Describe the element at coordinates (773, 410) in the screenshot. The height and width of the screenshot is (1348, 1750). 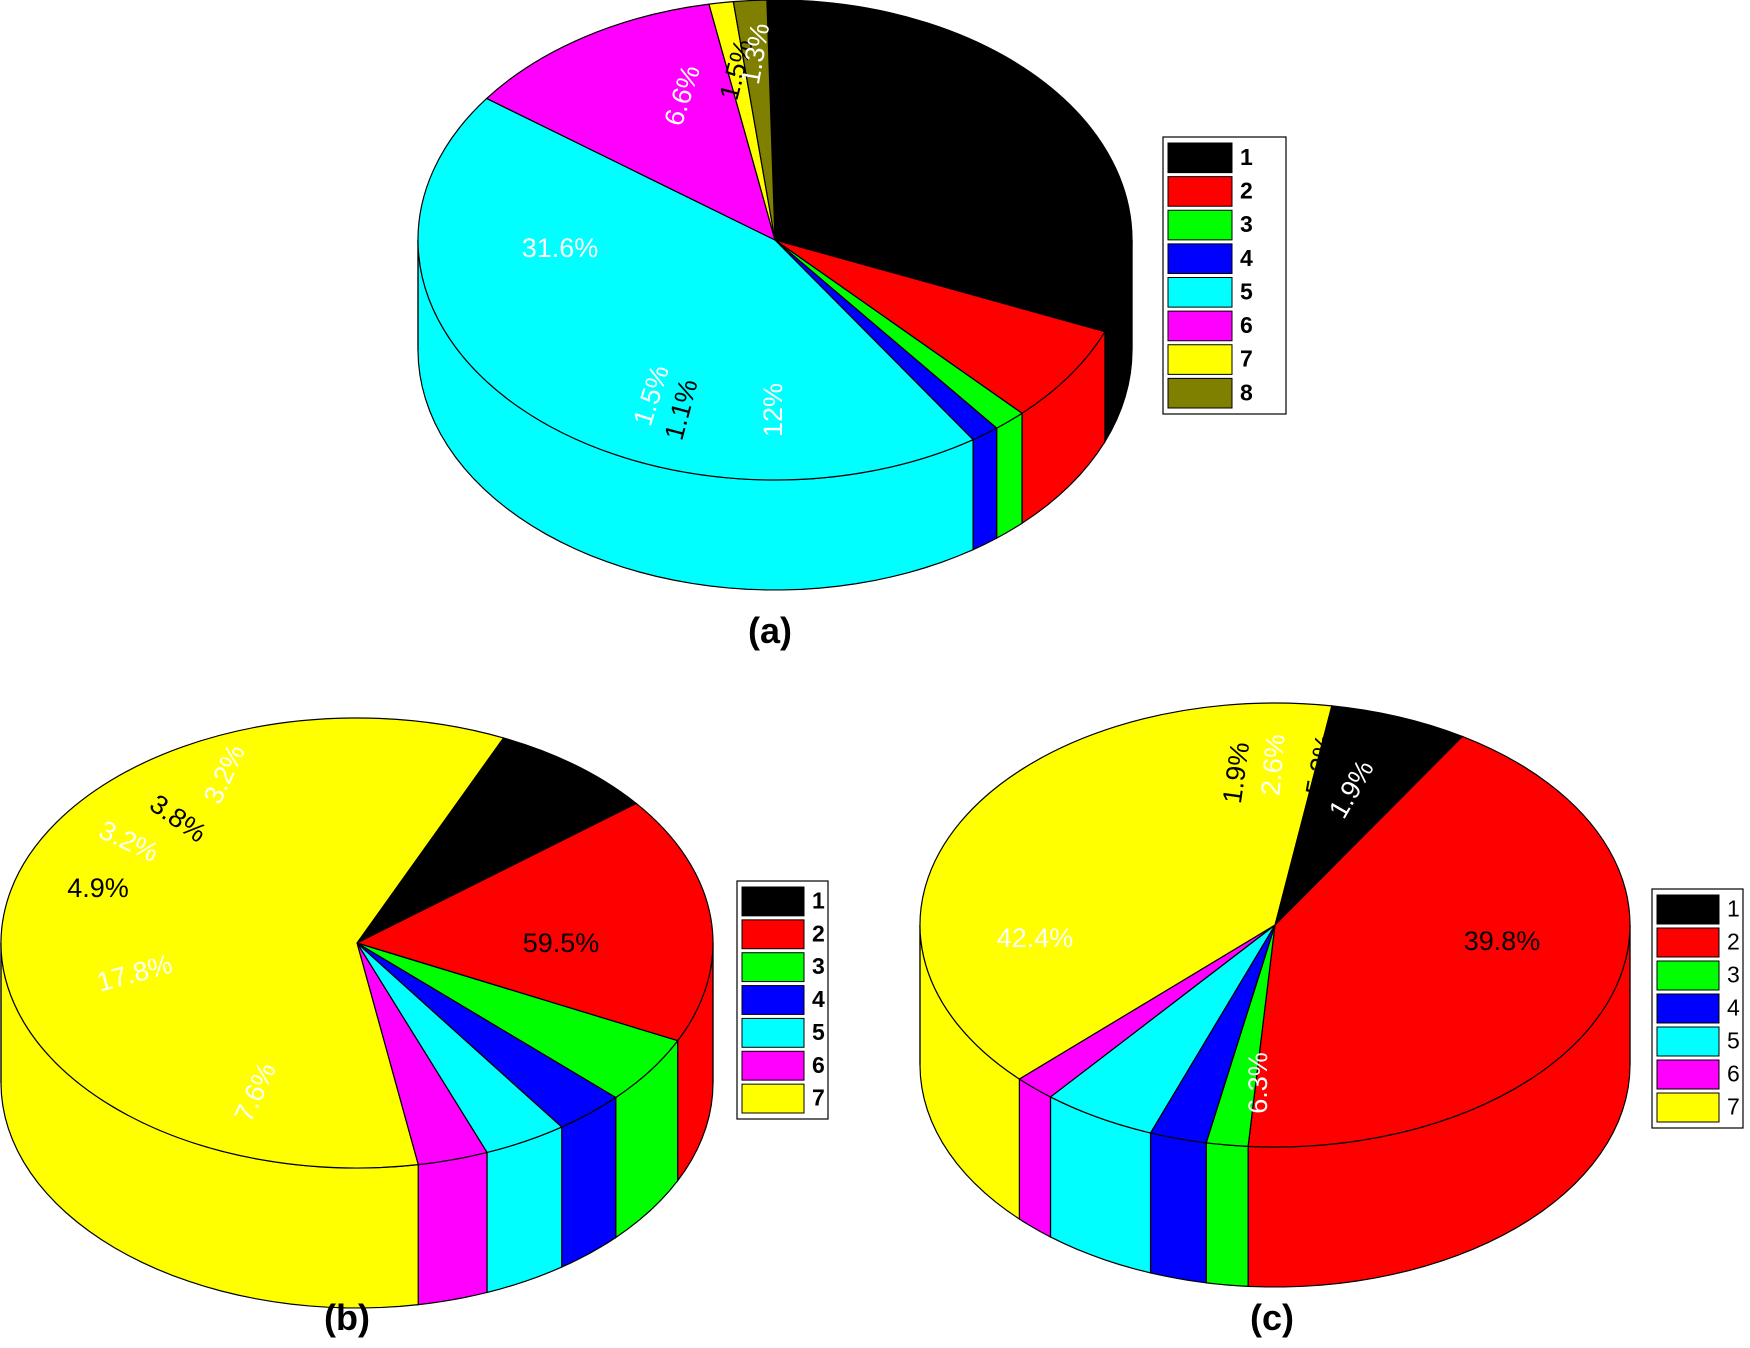
I see `pie-label-6: 12%` at that location.